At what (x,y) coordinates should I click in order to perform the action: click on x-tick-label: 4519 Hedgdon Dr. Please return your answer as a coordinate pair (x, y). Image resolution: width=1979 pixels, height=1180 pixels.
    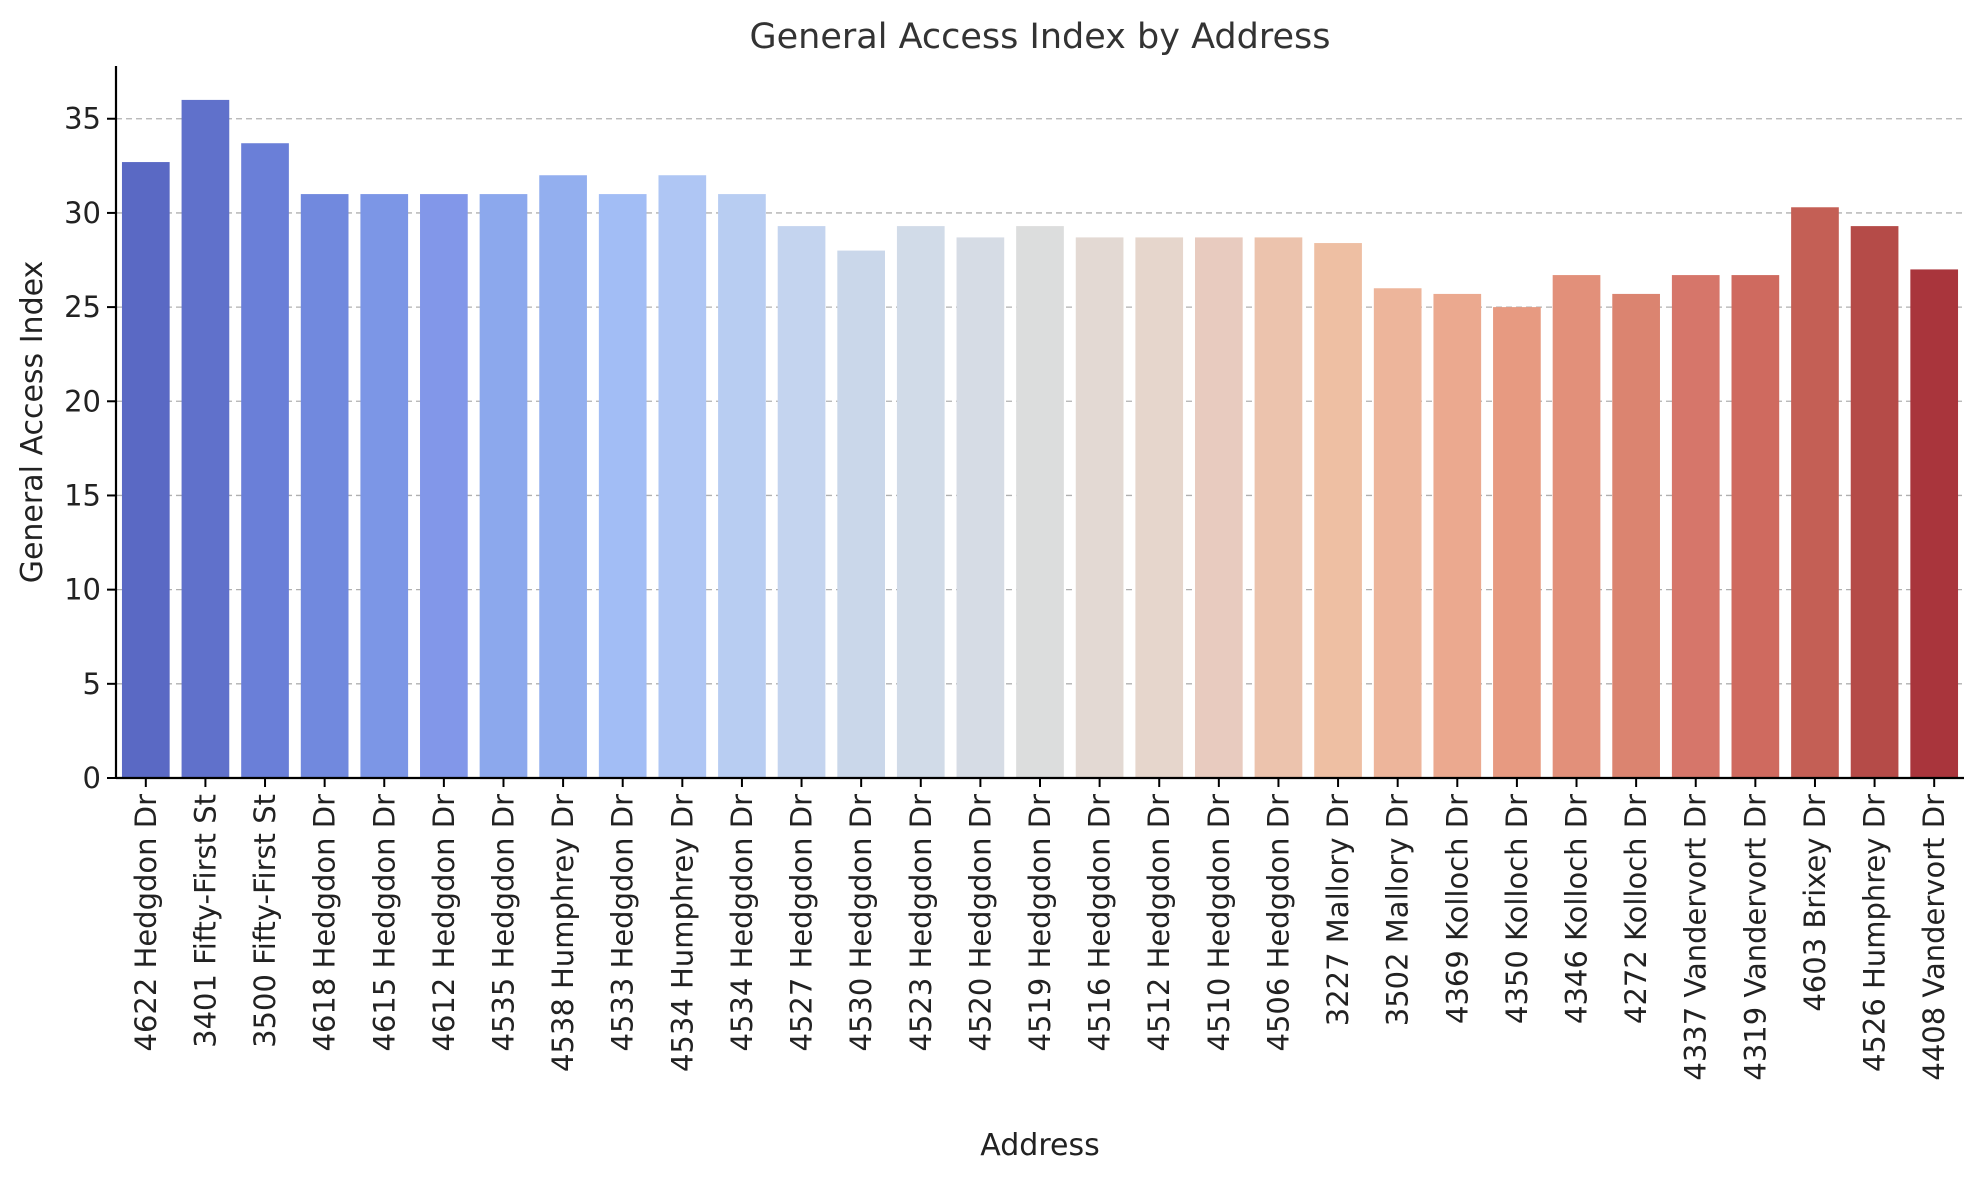
    Looking at the image, I should click on (1040, 923).